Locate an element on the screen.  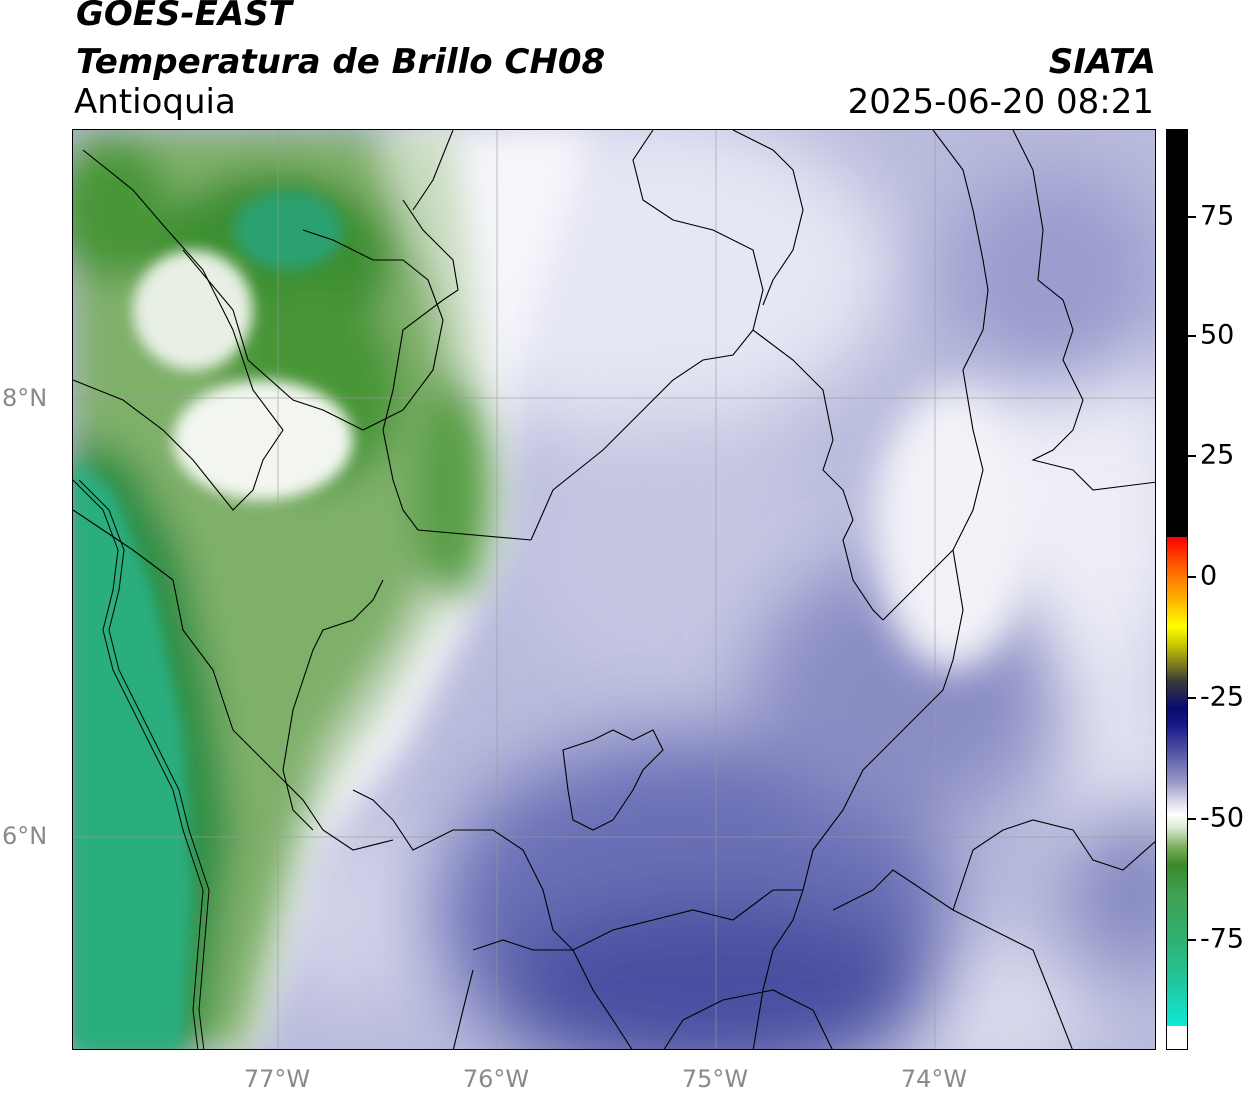
colorbar-label-25: 25 is located at coordinates (1217, 455).